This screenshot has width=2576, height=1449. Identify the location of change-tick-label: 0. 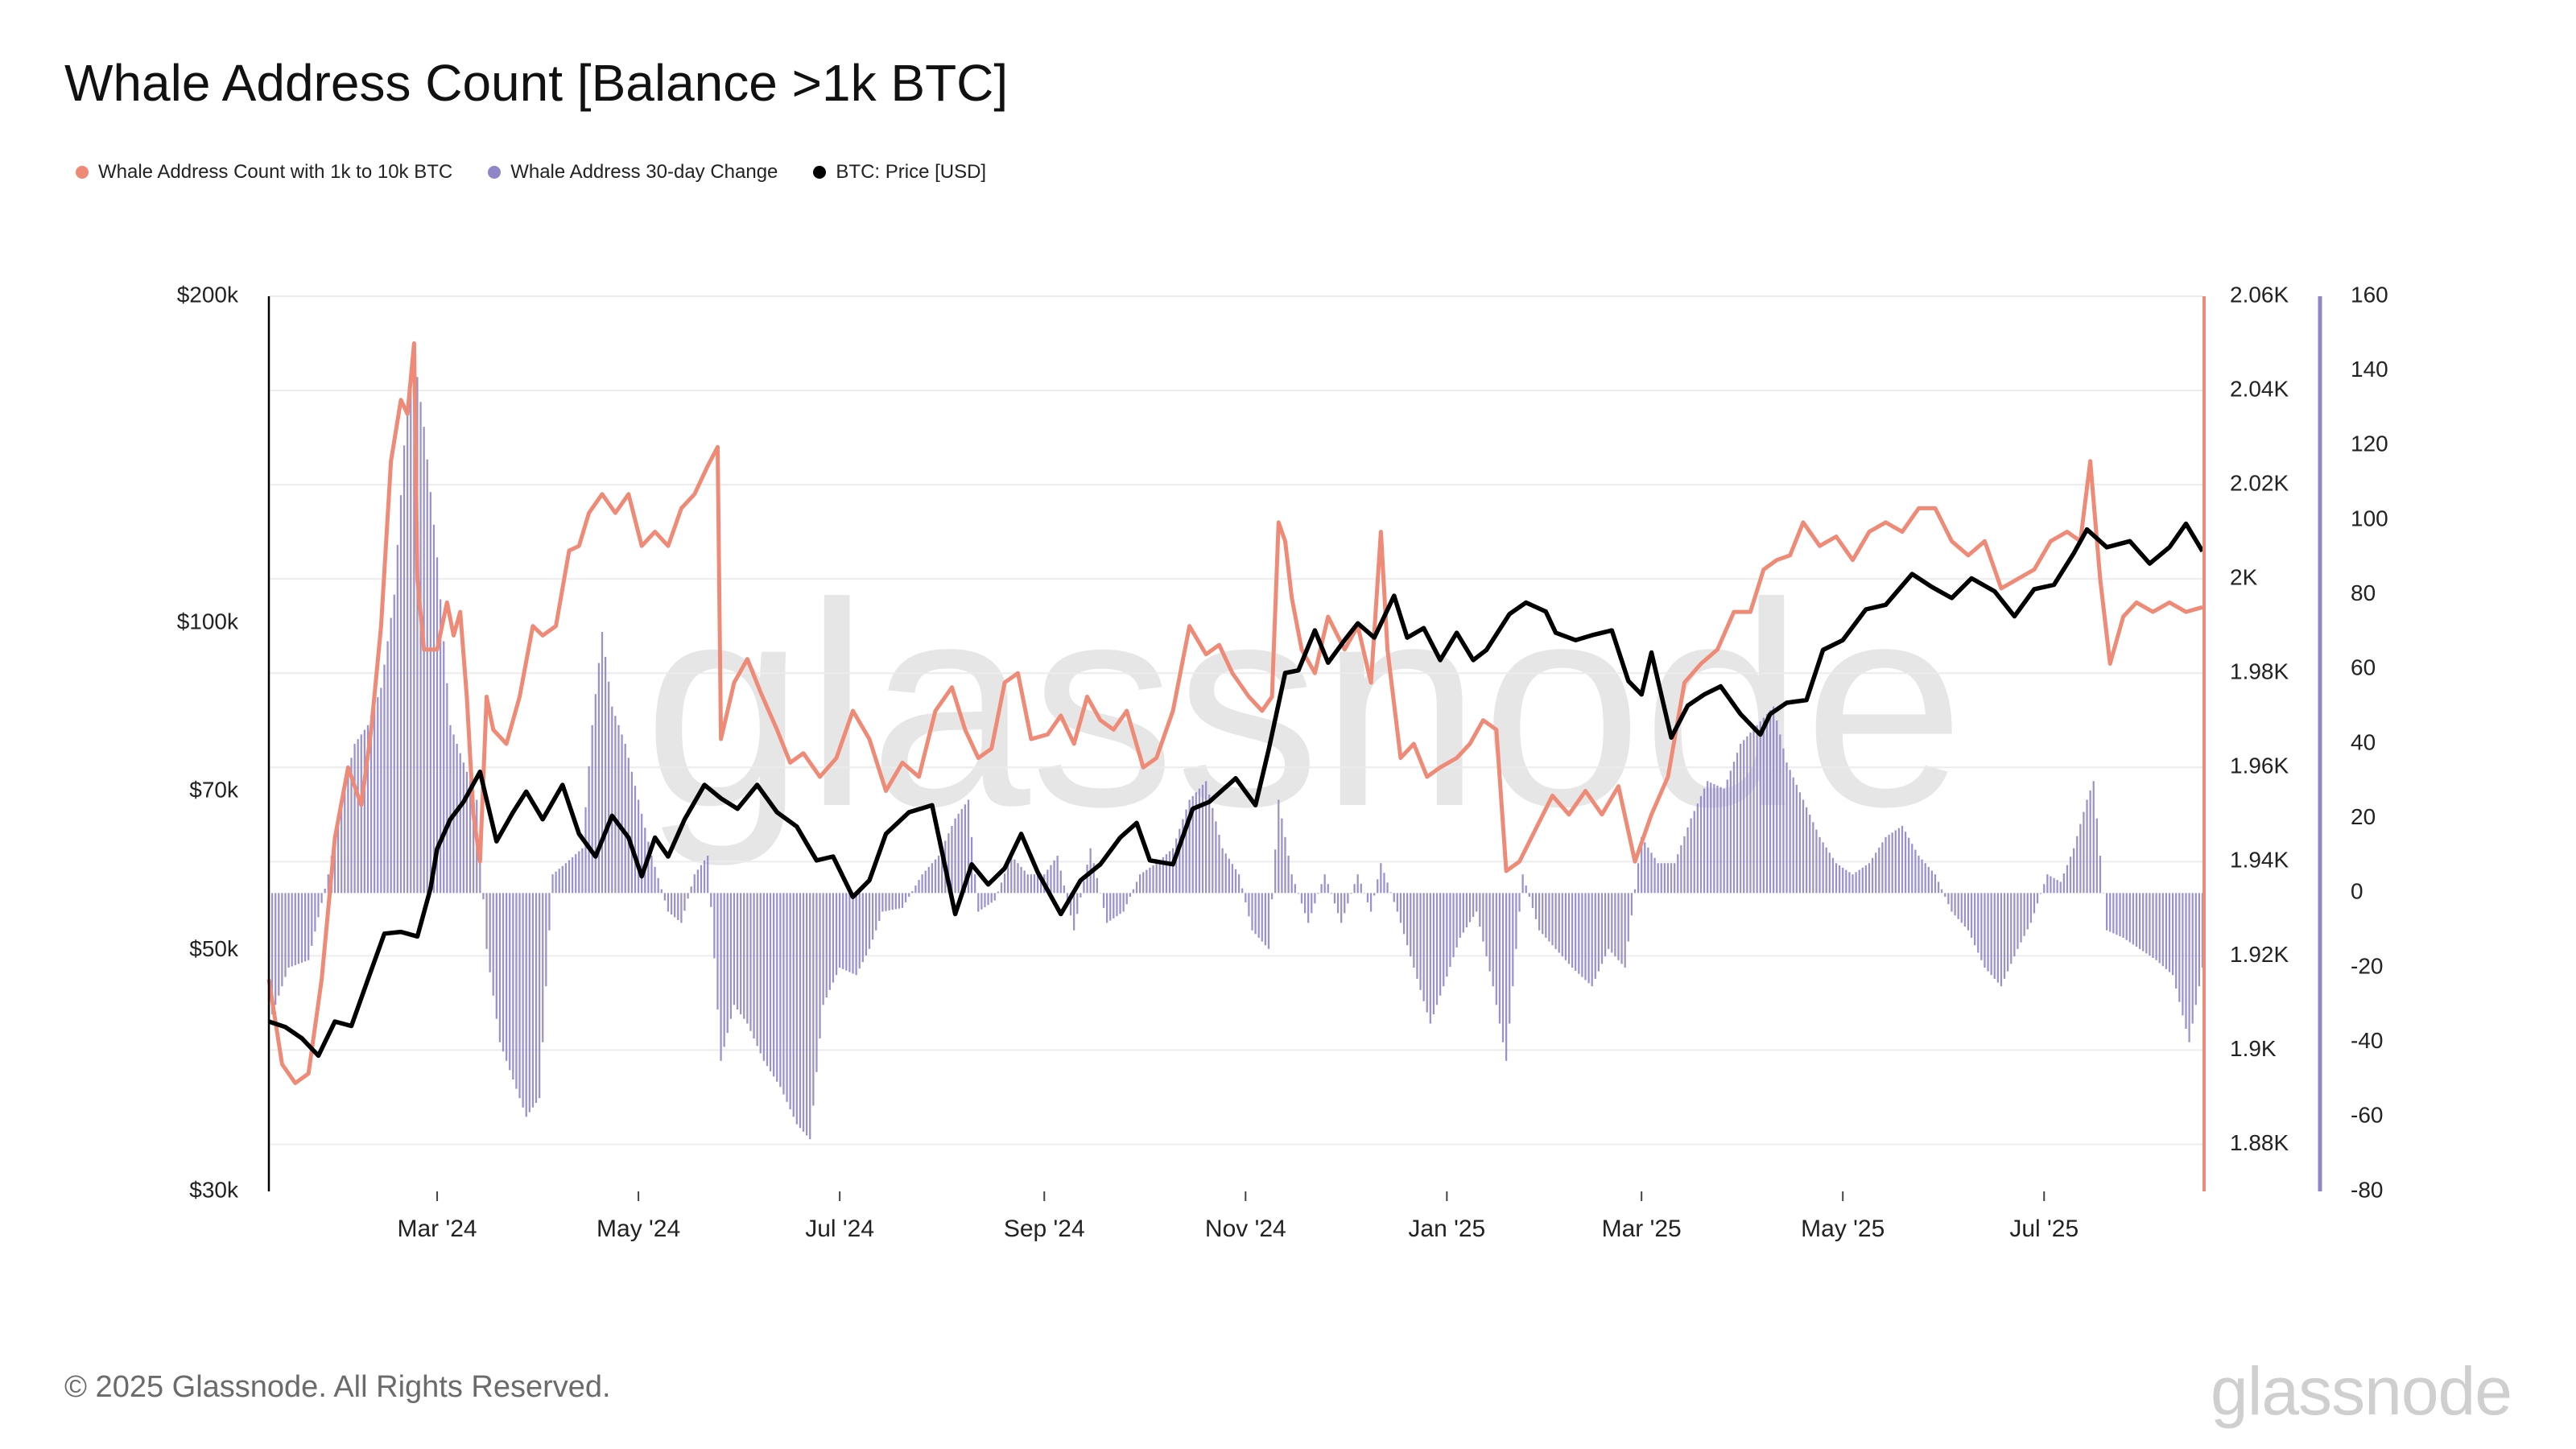
(2357, 891).